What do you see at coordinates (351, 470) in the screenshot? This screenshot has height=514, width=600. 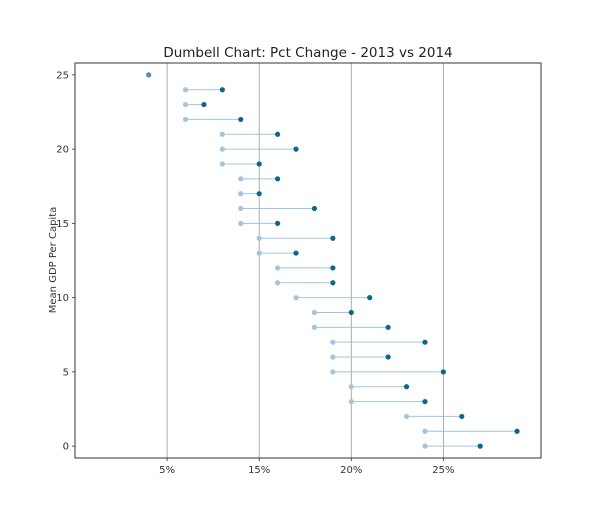 I see `x-tick-label-2: 20%` at bounding box center [351, 470].